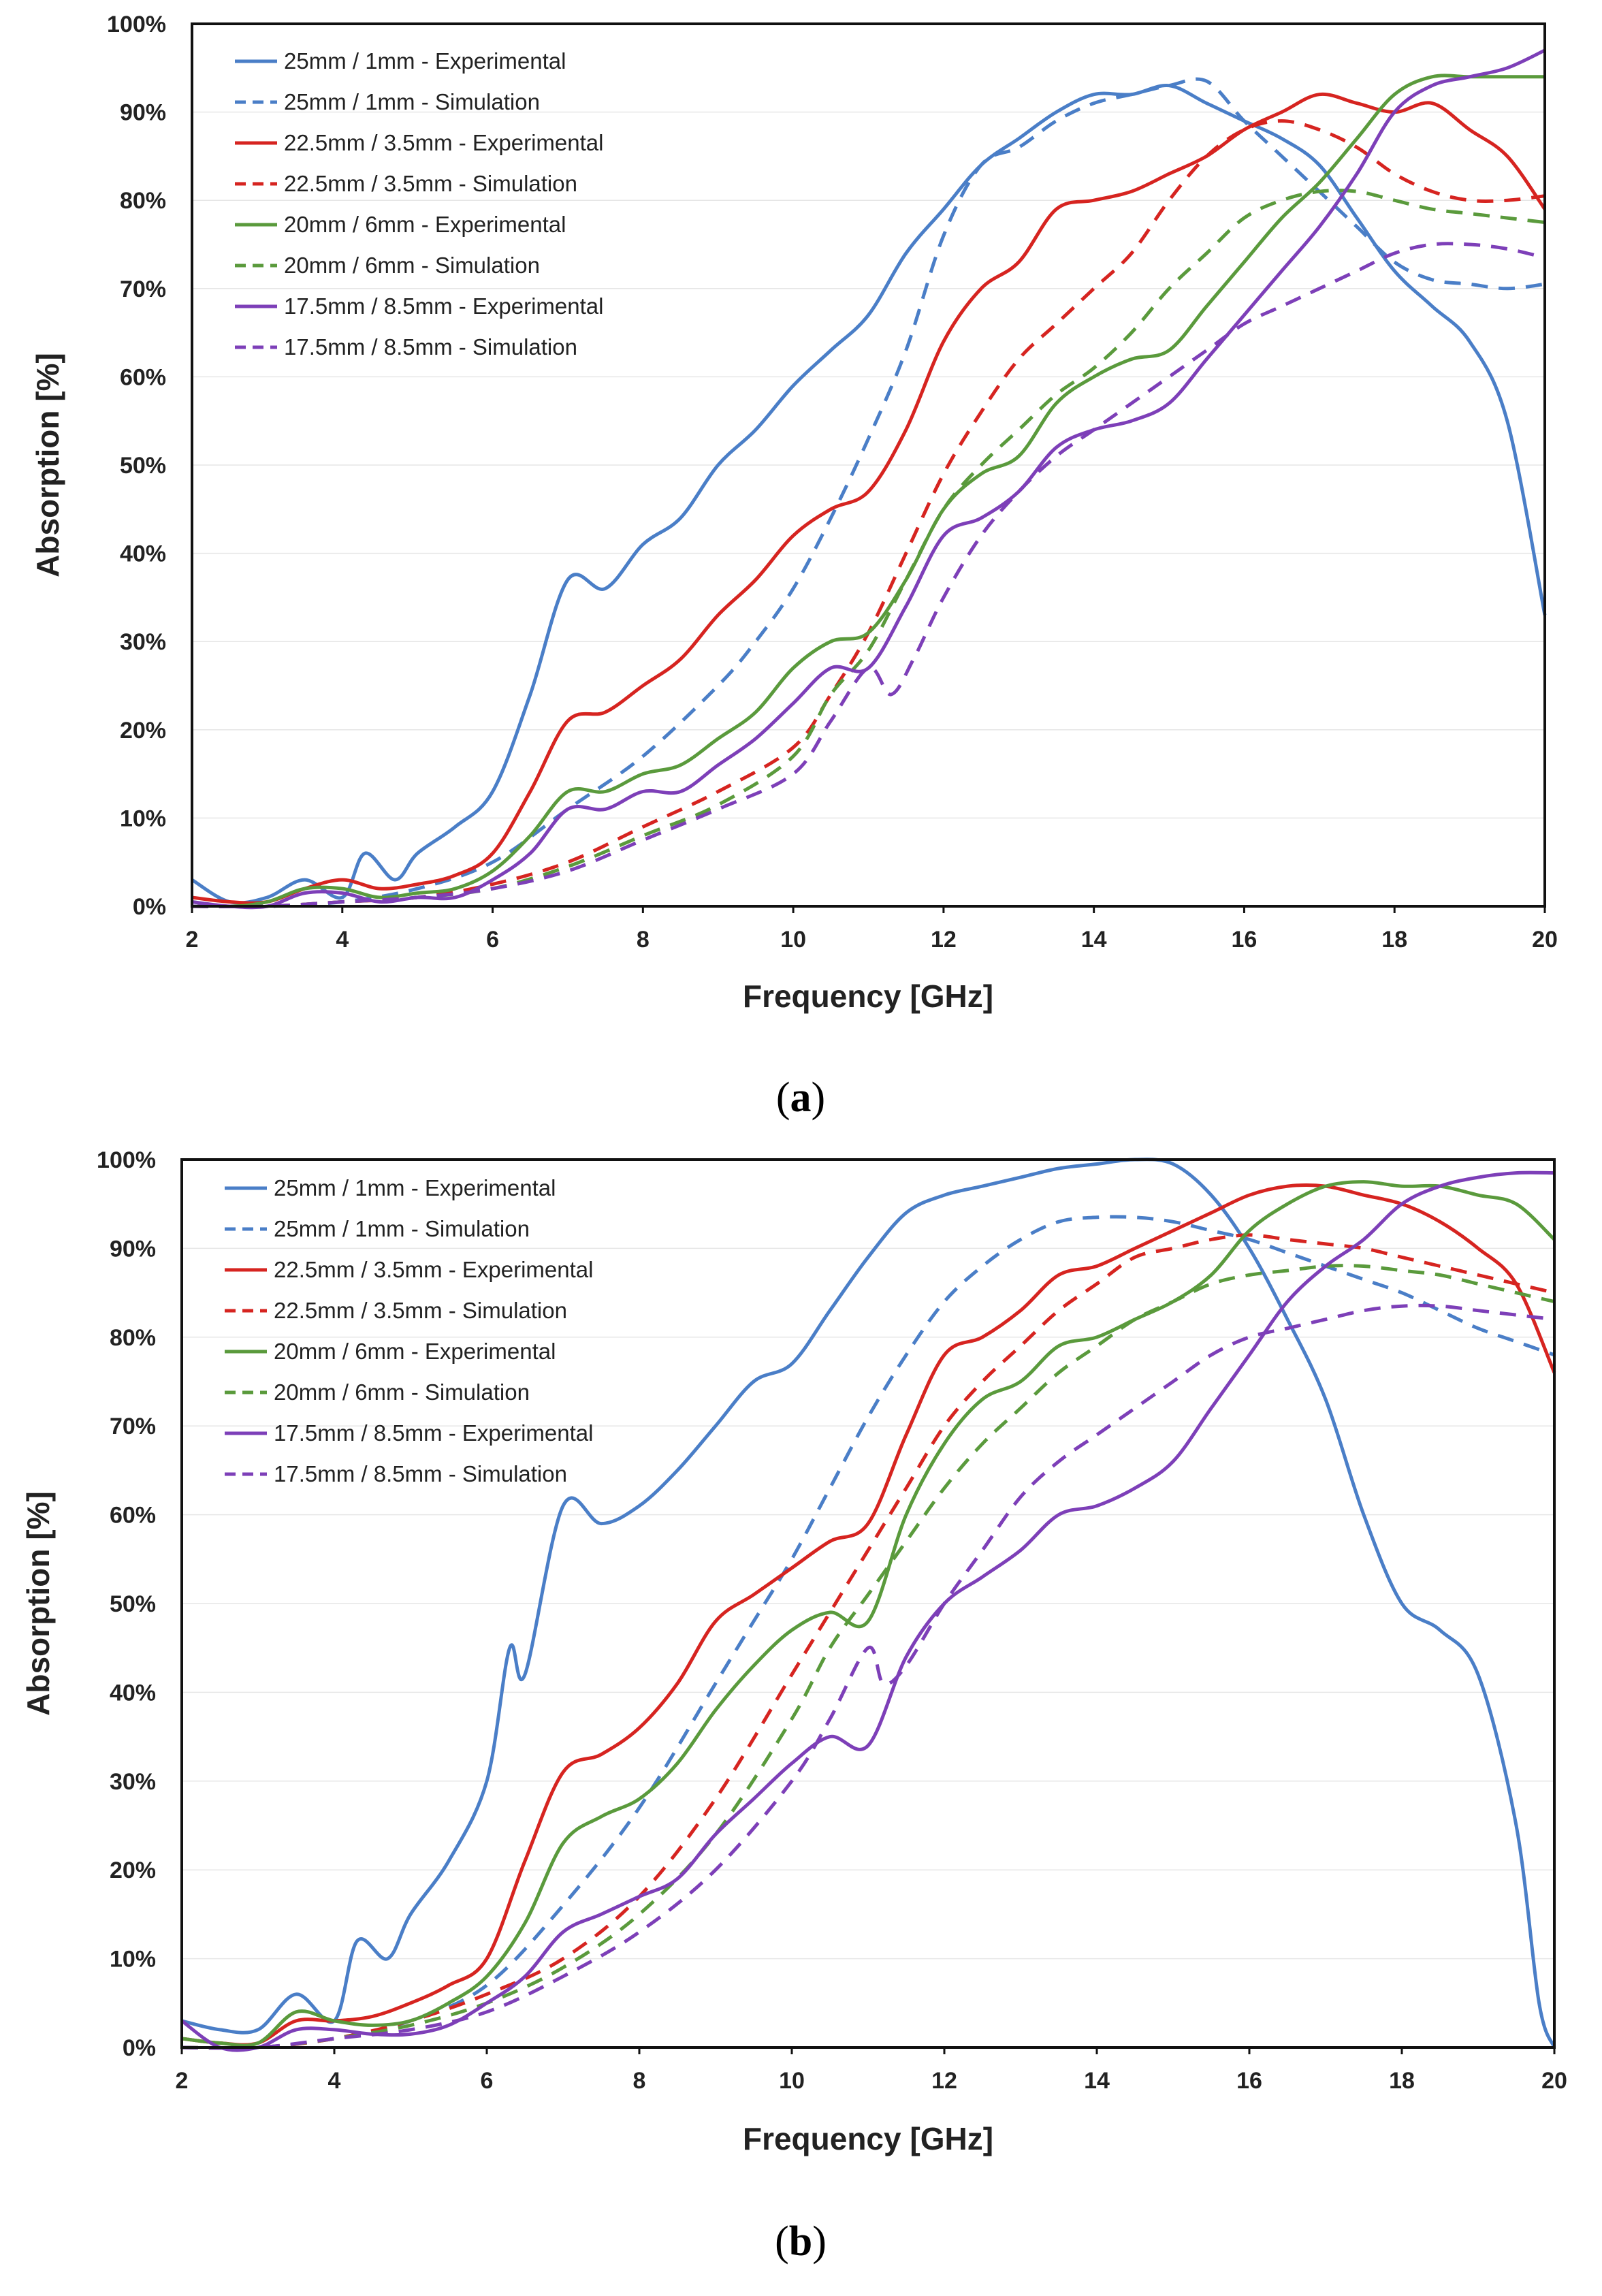 The image size is (1602, 2296). What do you see at coordinates (801, 2241) in the screenshot?
I see `panel-caption-b: (b)` at bounding box center [801, 2241].